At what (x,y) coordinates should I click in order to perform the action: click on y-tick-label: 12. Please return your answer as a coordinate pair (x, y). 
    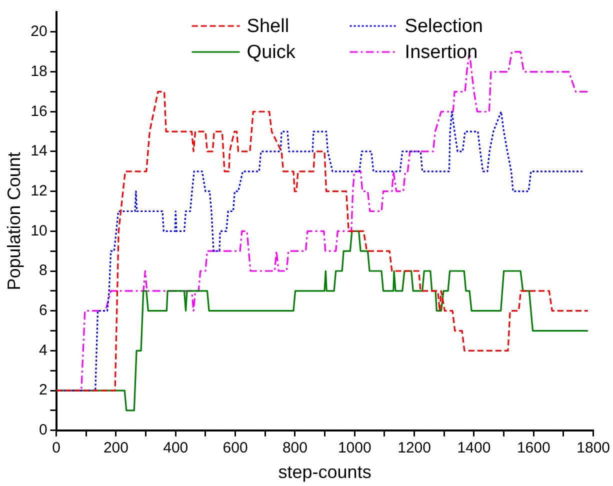
    Looking at the image, I should click on (39, 191).